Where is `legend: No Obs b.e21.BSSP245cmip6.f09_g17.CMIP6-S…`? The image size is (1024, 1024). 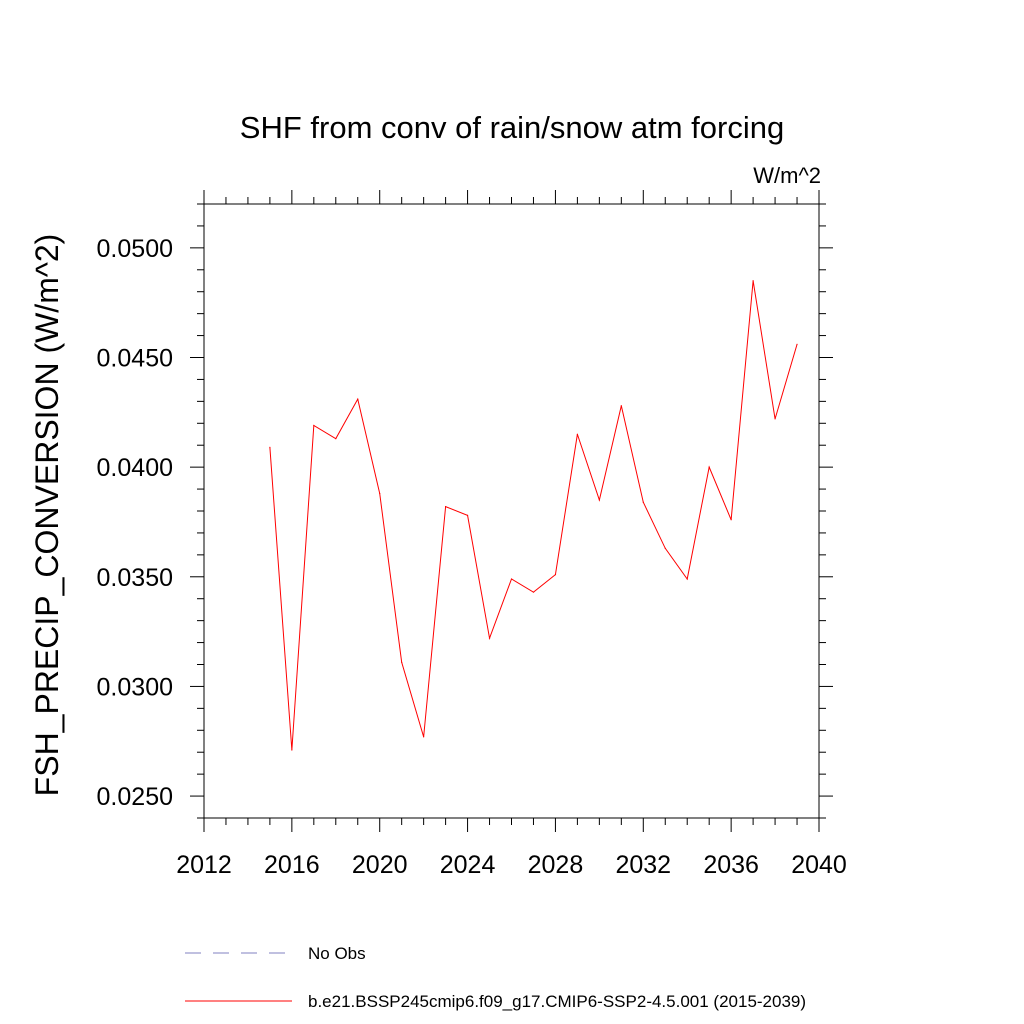 legend: No Obs b.e21.BSSP245cmip6.f09_g17.CMIP6-S… is located at coordinates (495, 977).